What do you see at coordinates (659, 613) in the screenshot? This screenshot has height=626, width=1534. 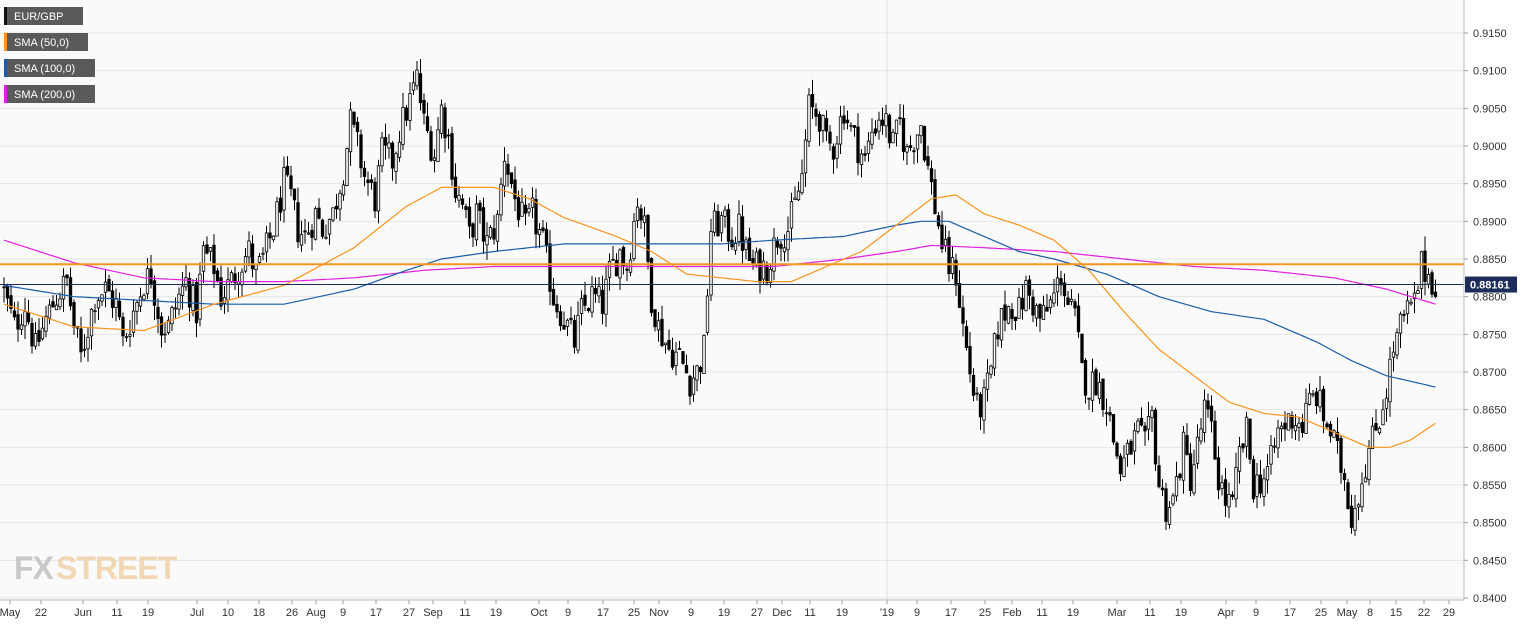 I see `x-tick-label: Nov` at bounding box center [659, 613].